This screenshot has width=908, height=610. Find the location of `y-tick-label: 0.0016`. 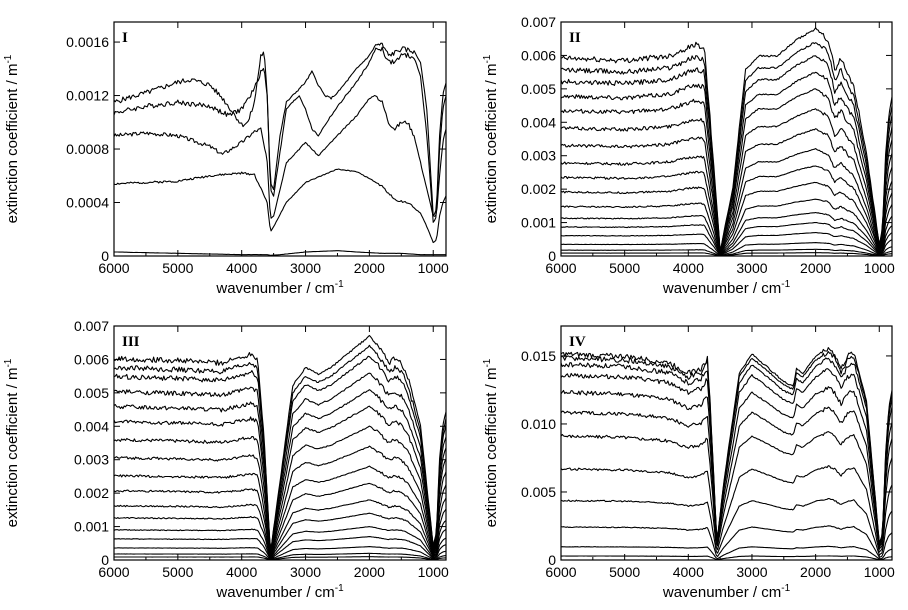

y-tick-label: 0.0016 is located at coordinates (87, 42).